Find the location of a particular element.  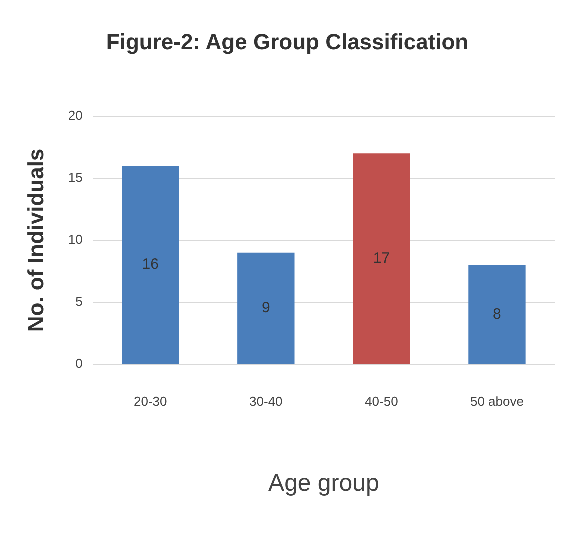

data-label: 17 is located at coordinates (381, 259).